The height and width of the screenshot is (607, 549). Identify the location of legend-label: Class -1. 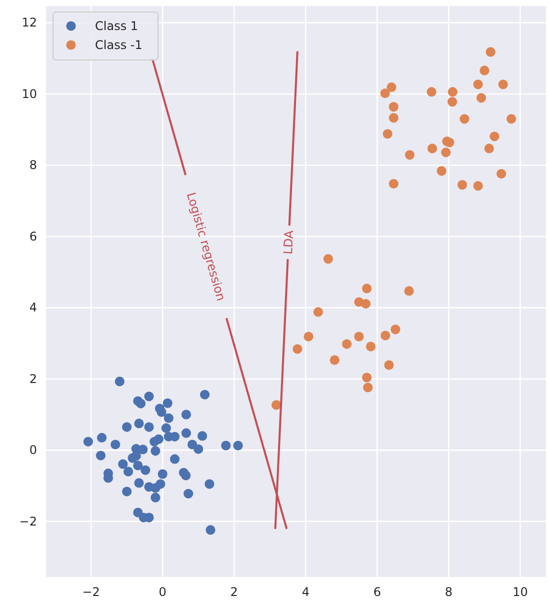
(118, 45).